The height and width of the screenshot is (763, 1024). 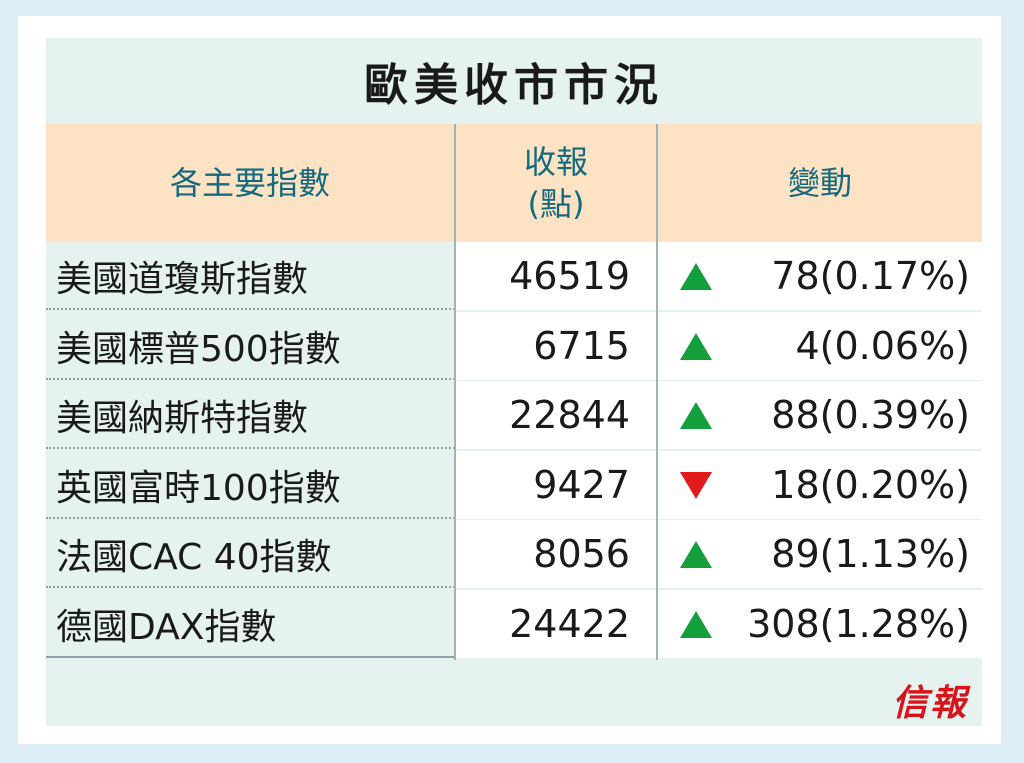 I want to click on index-name: 美國道瓊斯指數, so click(x=182, y=279).